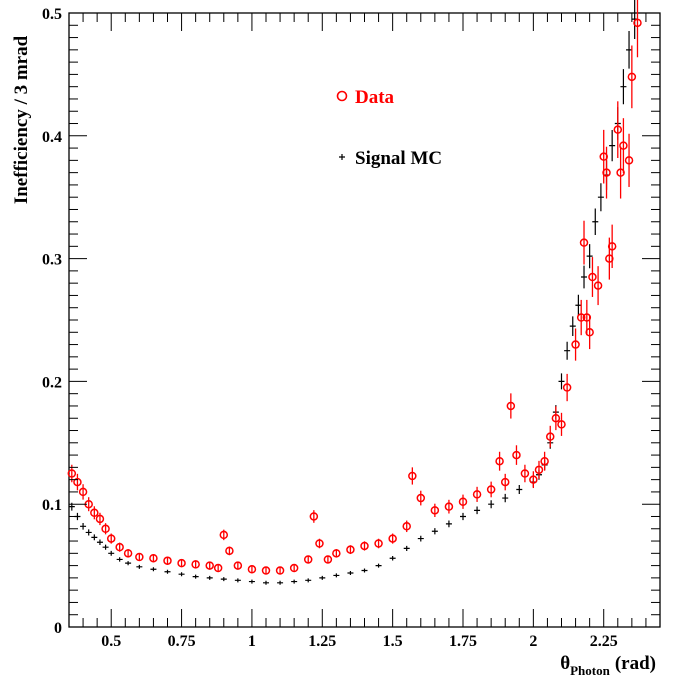 This screenshot has height=678, width=676. I want to click on x-tick-label: 0.75, so click(182, 641).